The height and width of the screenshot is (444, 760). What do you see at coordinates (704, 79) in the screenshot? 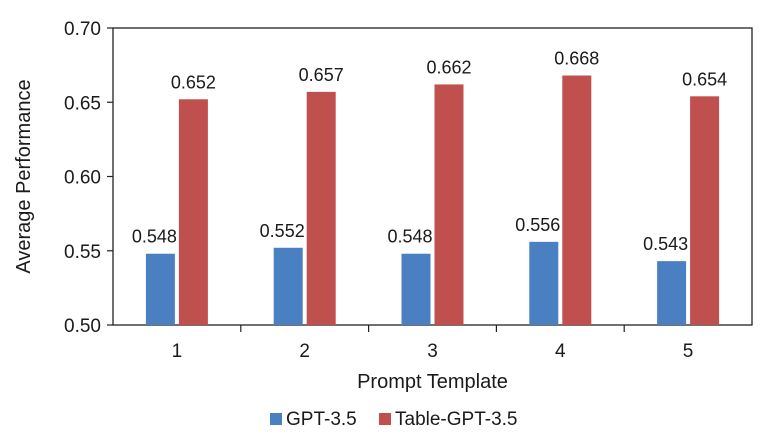
I see `data-label: 0.654` at bounding box center [704, 79].